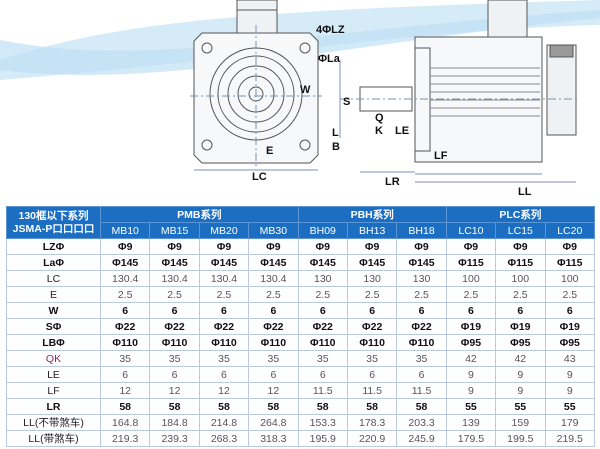 This screenshot has height=449, width=600. What do you see at coordinates (346, 102) in the screenshot?
I see `label-s: S` at bounding box center [346, 102].